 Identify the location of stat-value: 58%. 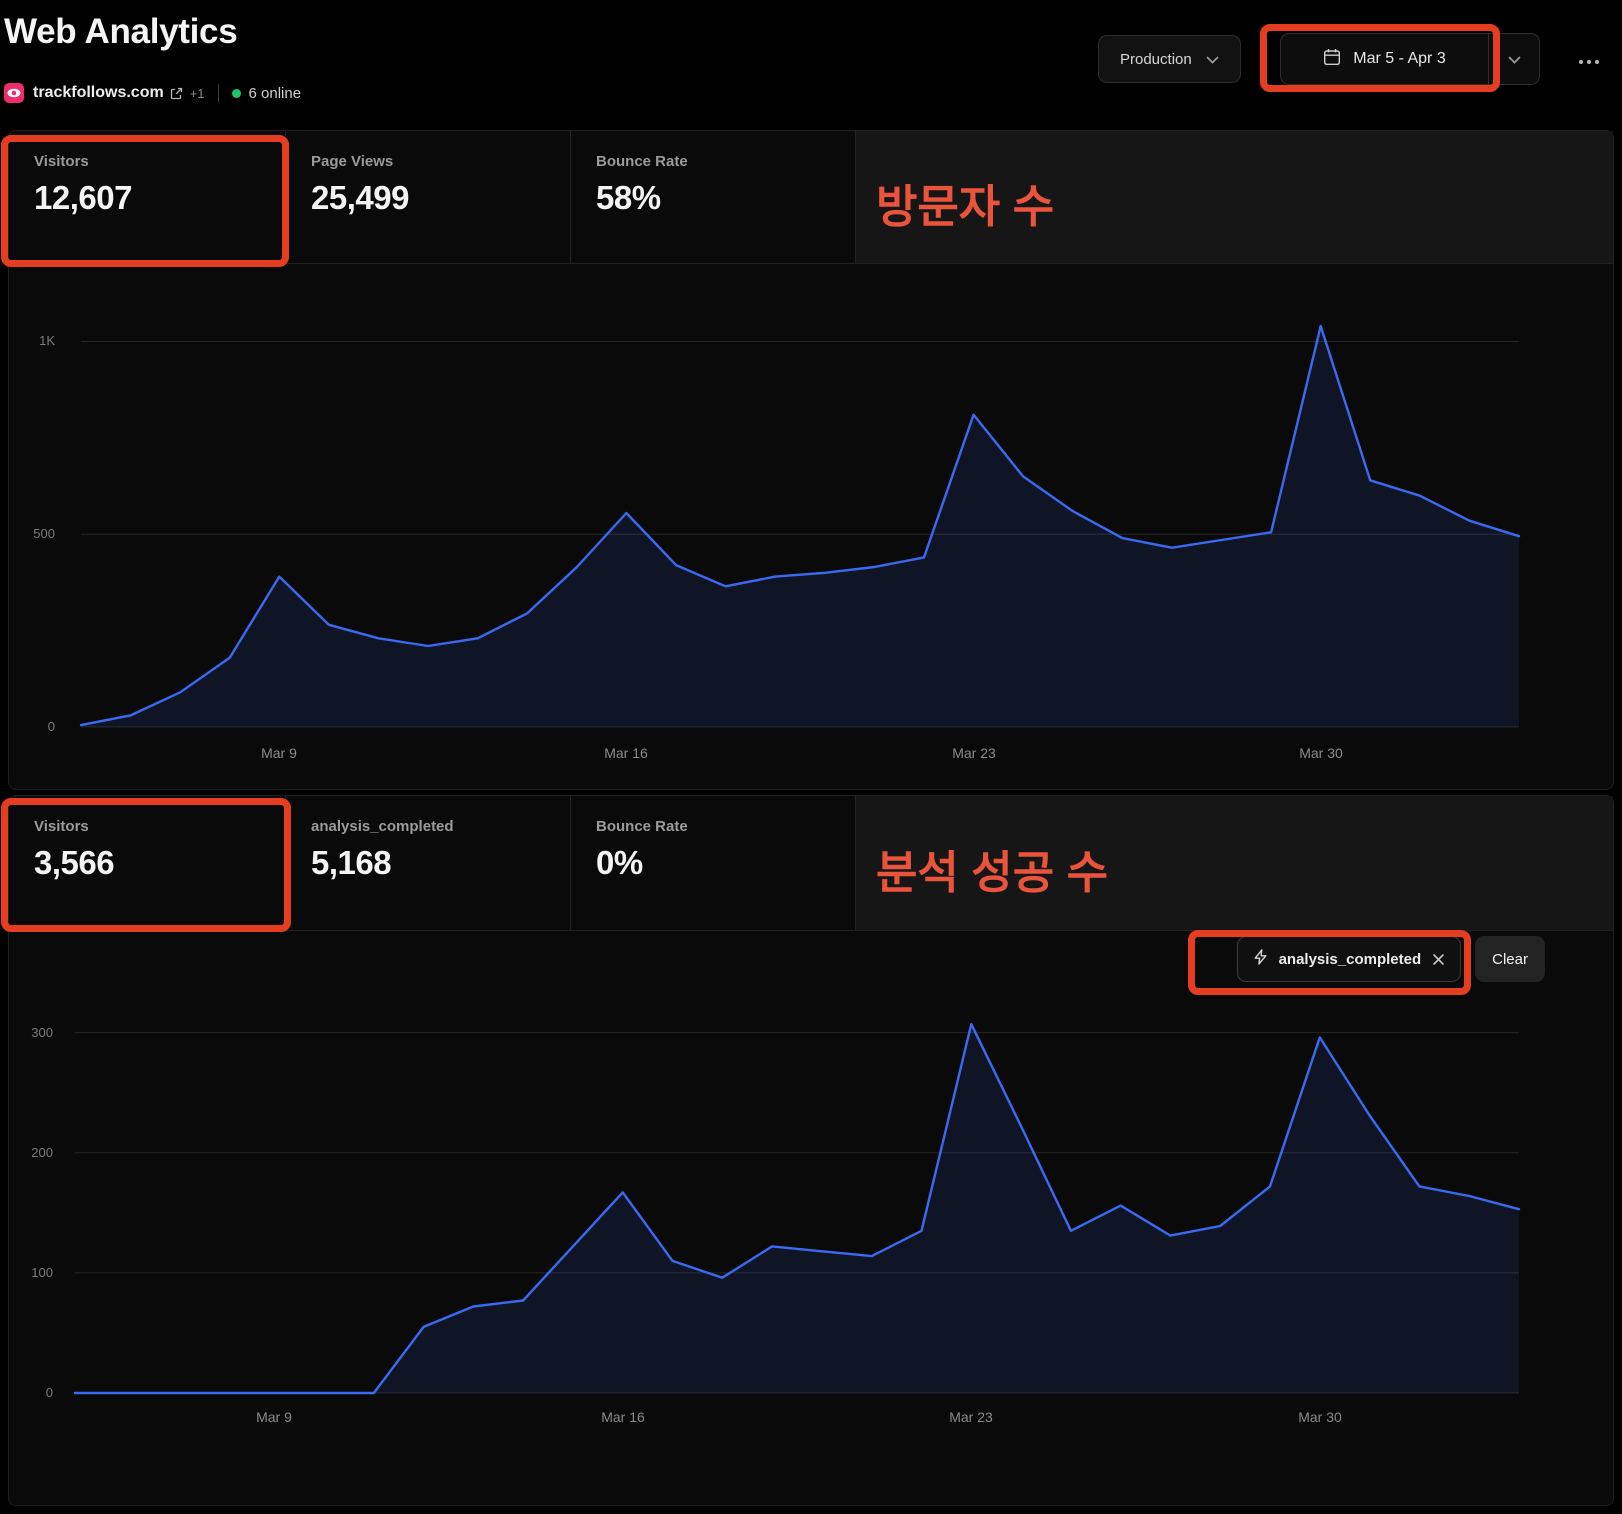
(628, 197).